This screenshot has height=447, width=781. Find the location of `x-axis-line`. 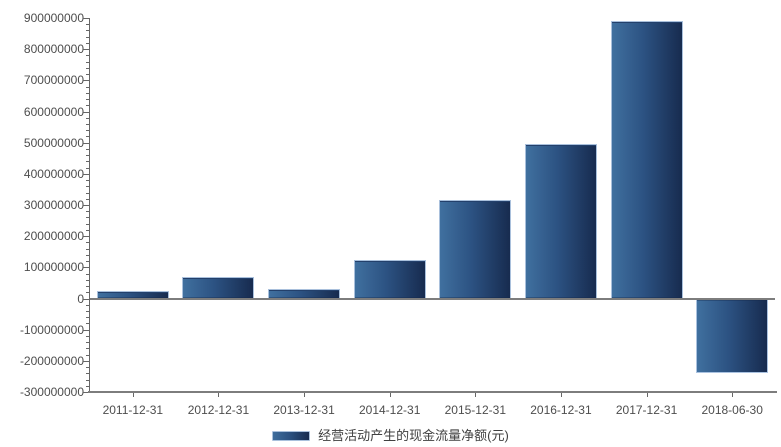

x-axis-line is located at coordinates (432, 392).